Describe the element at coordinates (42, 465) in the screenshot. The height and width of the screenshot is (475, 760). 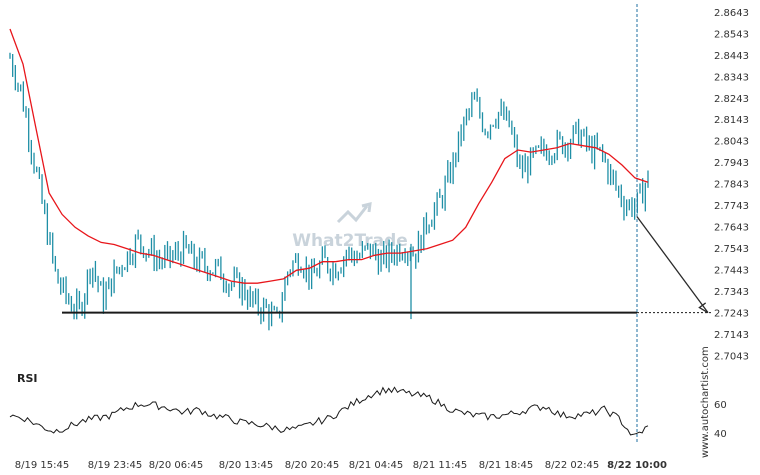
I see `time-tick-label: 8/19 15:45` at that location.